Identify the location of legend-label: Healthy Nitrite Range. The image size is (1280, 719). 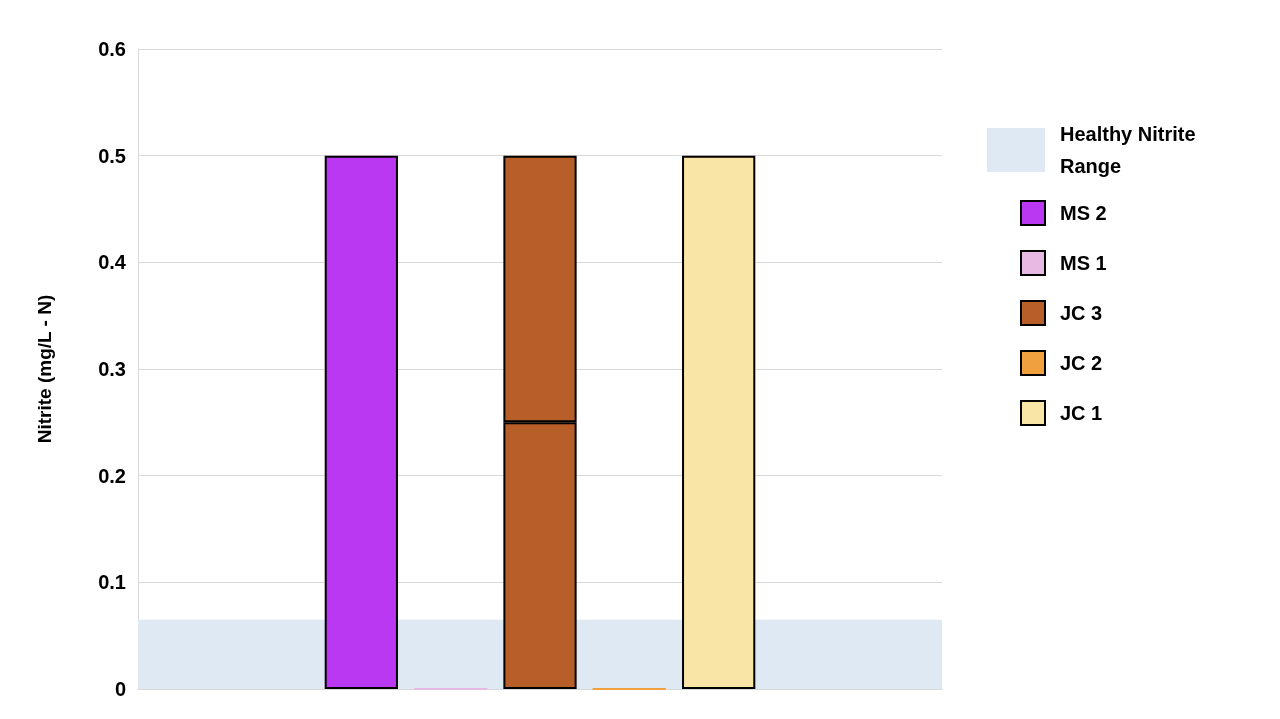
(1131, 150).